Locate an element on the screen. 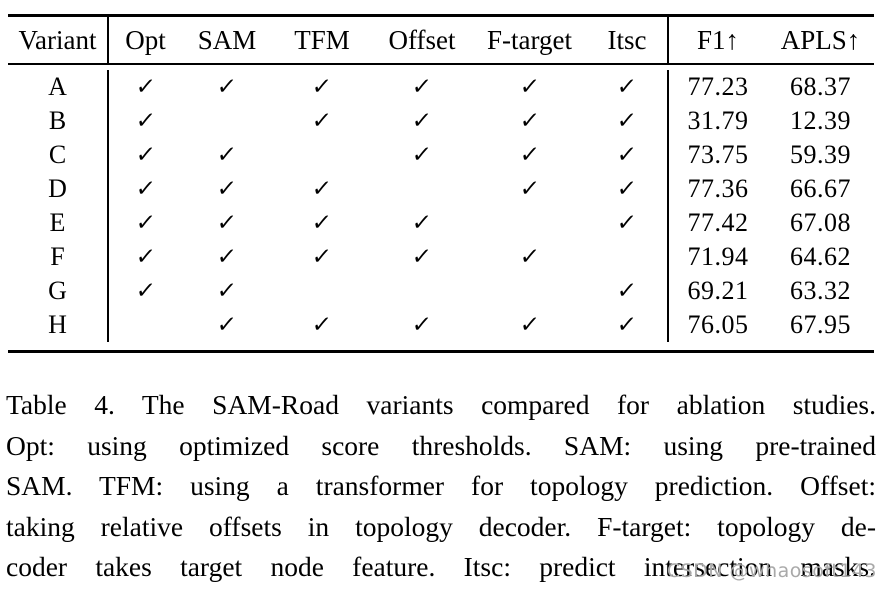 The image size is (882, 592). column-header-itsc: Itsc is located at coordinates (627, 39).